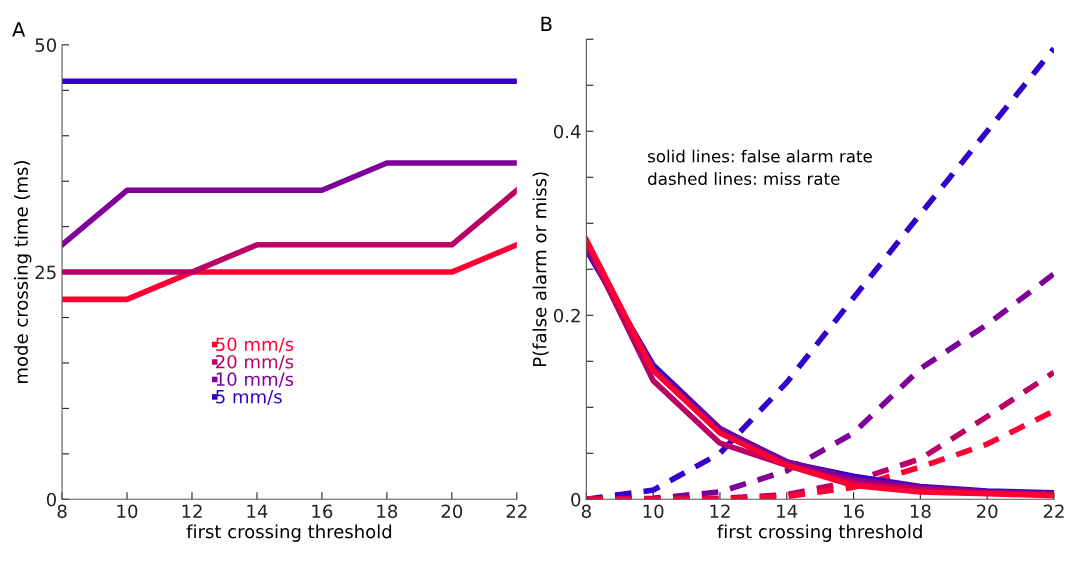 Image resolution: width=1070 pixels, height=561 pixels. Describe the element at coordinates (546, 23) in the screenshot. I see `chart-title: B` at that location.